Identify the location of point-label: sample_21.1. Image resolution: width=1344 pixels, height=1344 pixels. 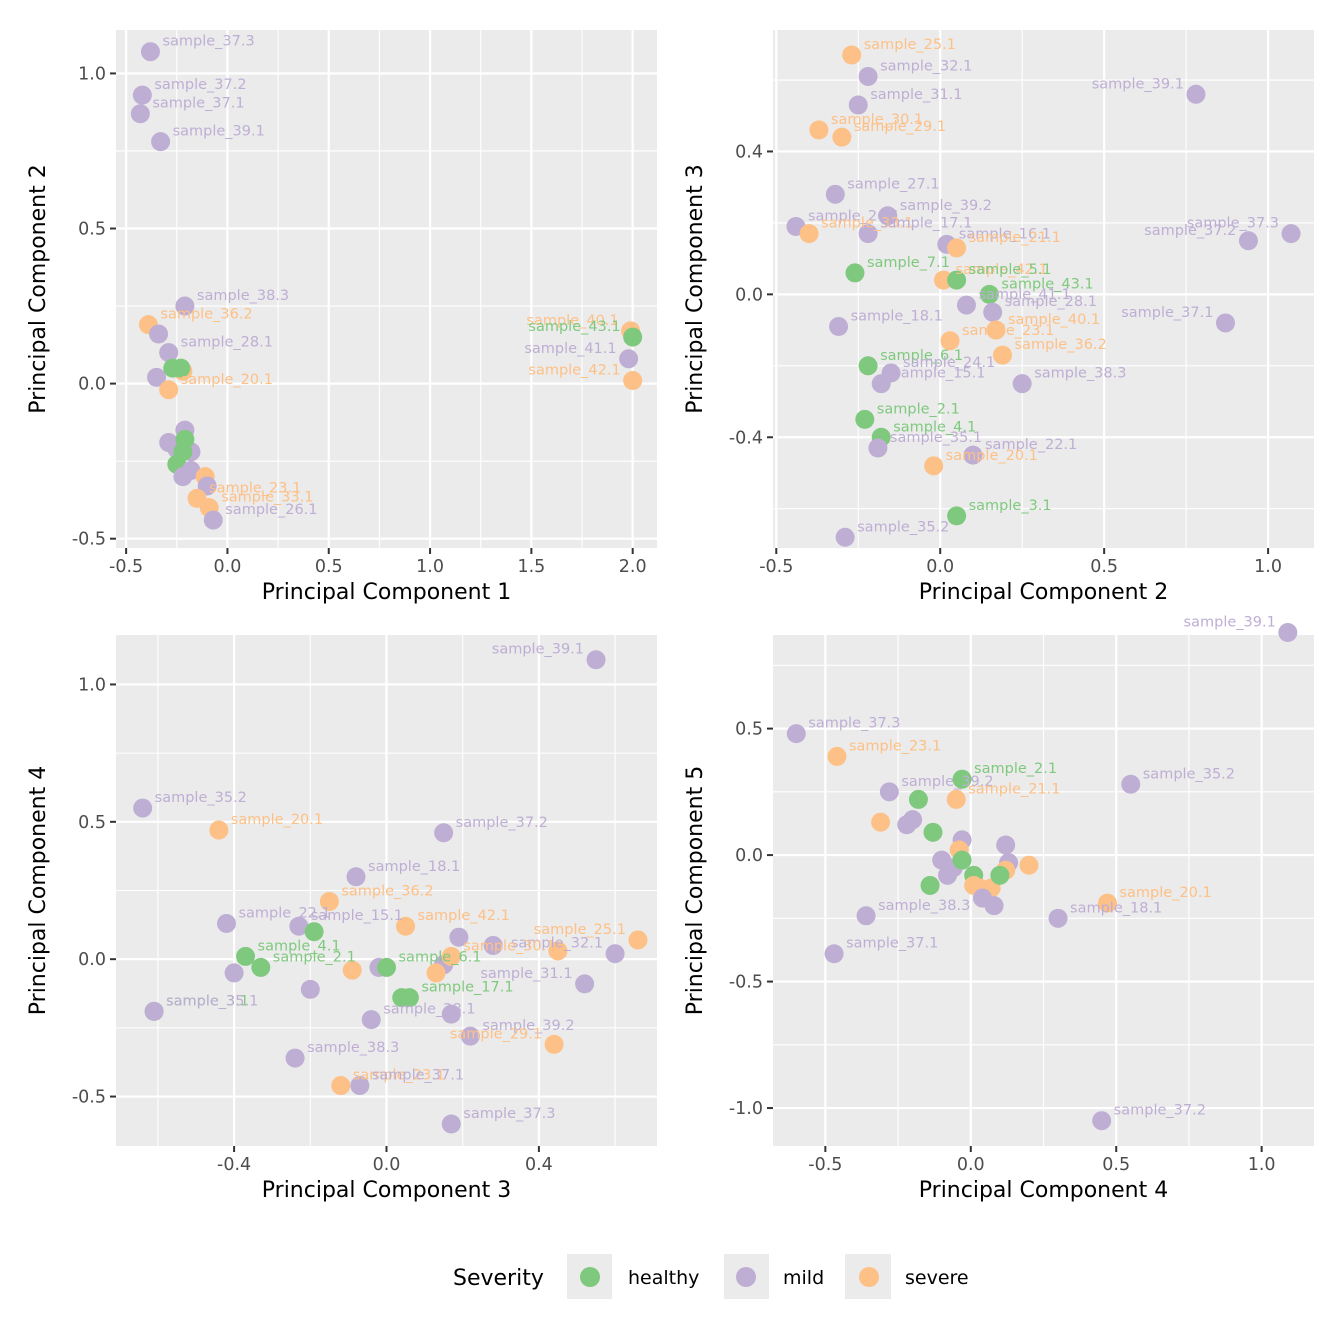
(1015, 238).